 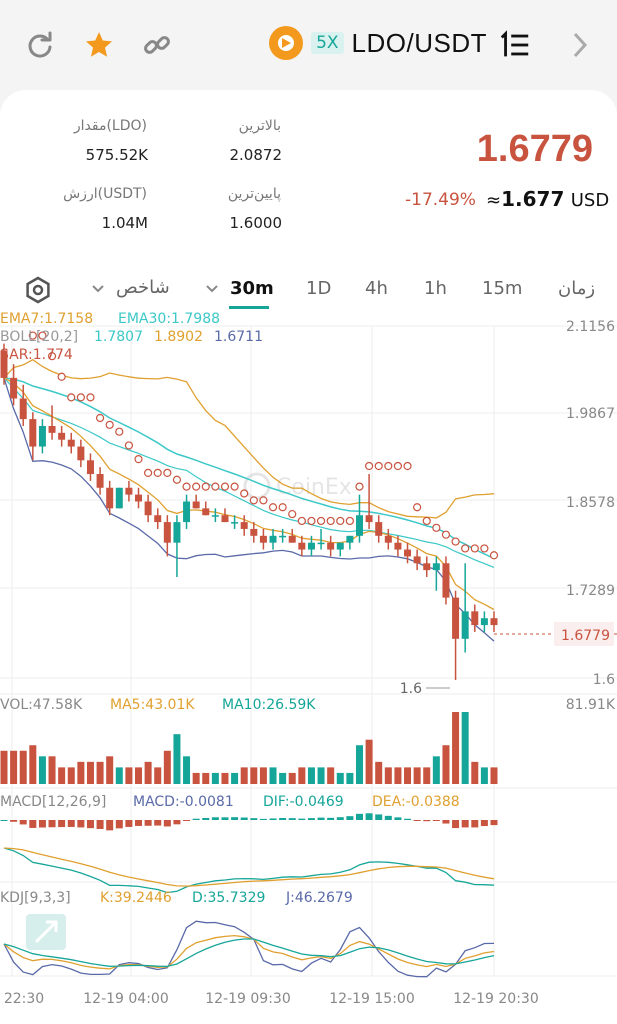 I want to click on expand-icon, so click(x=46, y=932).